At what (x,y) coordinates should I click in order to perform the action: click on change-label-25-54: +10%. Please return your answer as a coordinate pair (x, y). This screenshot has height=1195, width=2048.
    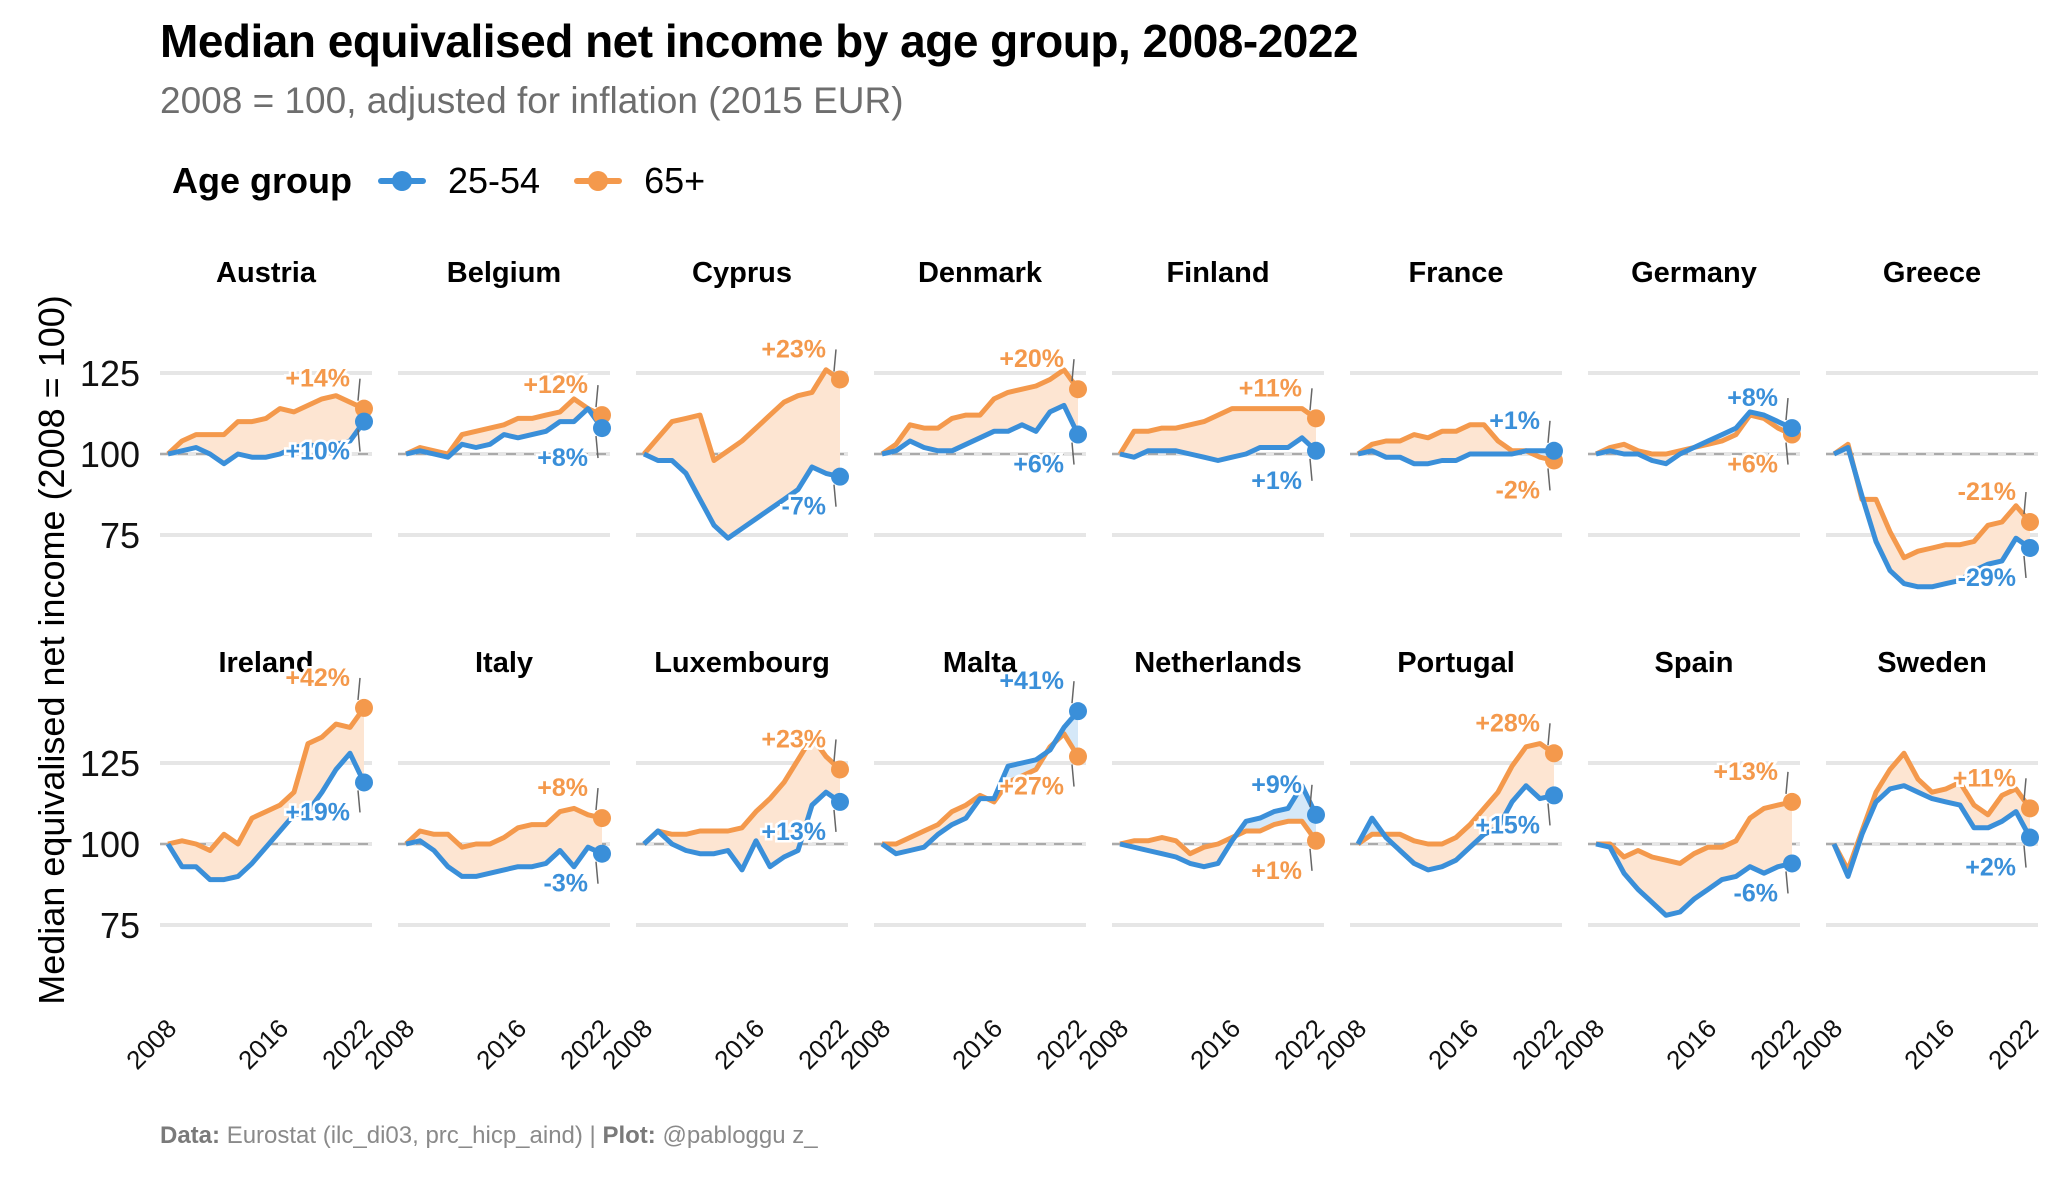
    Looking at the image, I should click on (317, 452).